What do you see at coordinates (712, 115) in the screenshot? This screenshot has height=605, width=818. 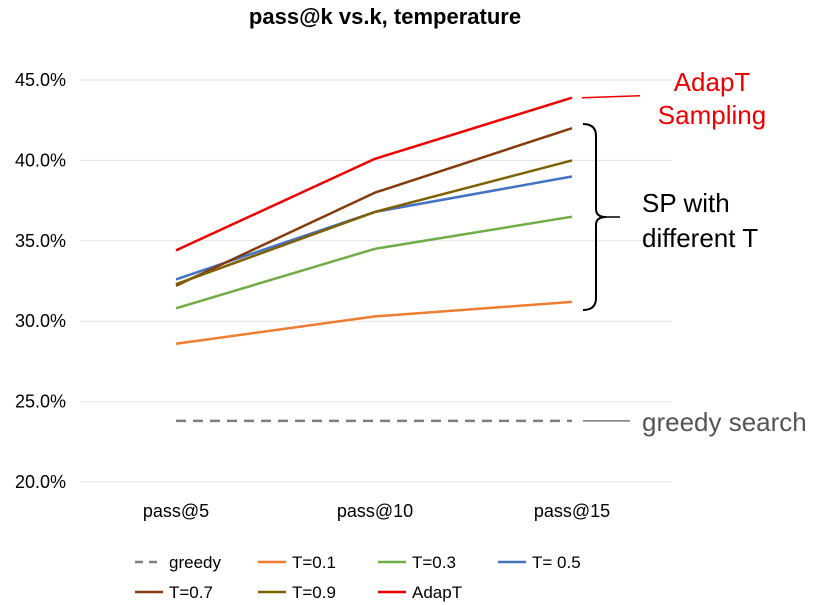 I see `adapt-annotation-line2: Sampling` at bounding box center [712, 115].